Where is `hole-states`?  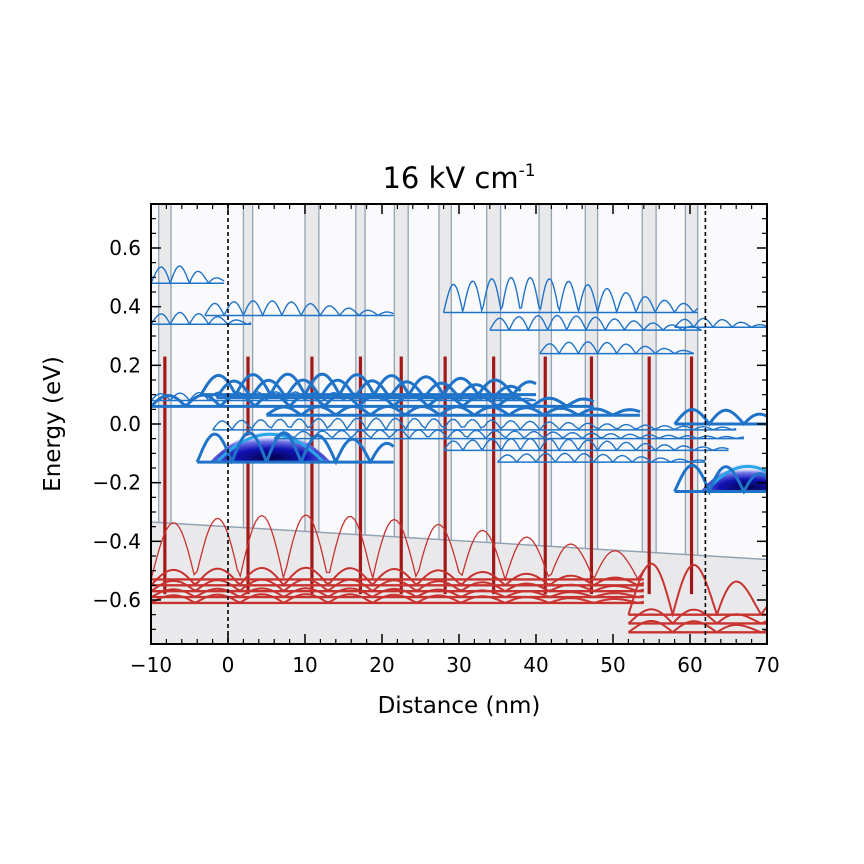 hole-states is located at coordinates (459, 574).